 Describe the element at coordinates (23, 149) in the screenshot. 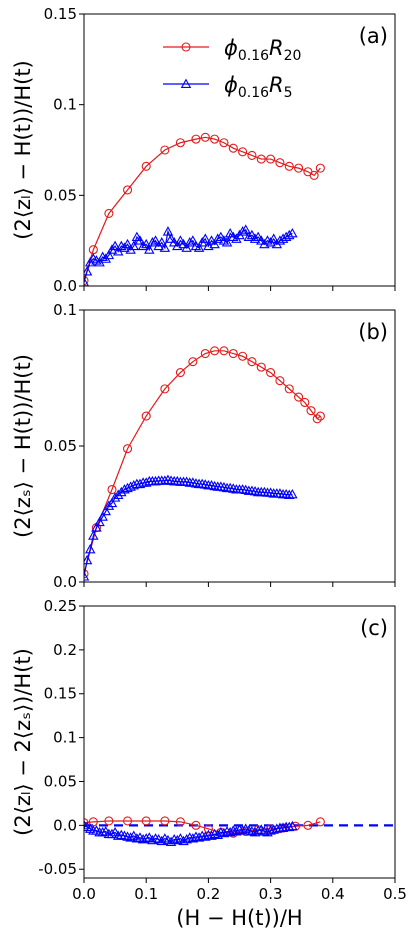

I see `y-axis-label: (2⟨zₗ⟩ − H(t))/H(t)` at that location.